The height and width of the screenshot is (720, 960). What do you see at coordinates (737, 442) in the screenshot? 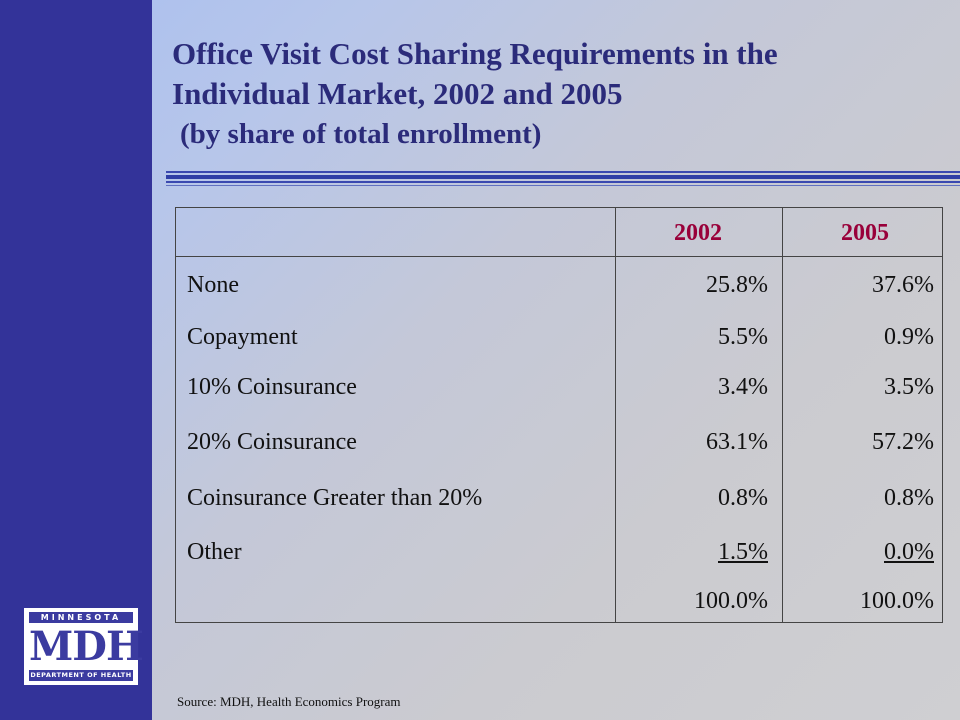
I see `cell-20-coinsurance-2002: 63.1%` at bounding box center [737, 442].